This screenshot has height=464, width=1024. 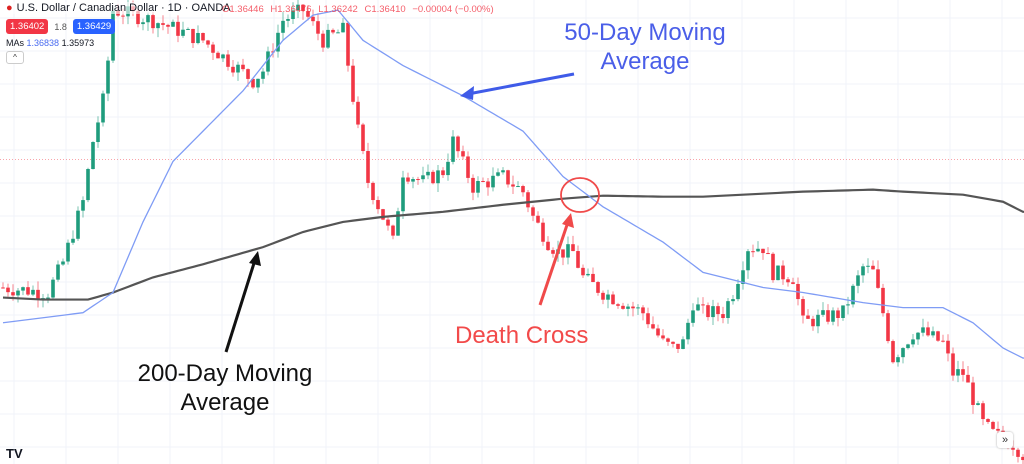 I want to click on high-value: H1.36476, so click(x=291, y=9).